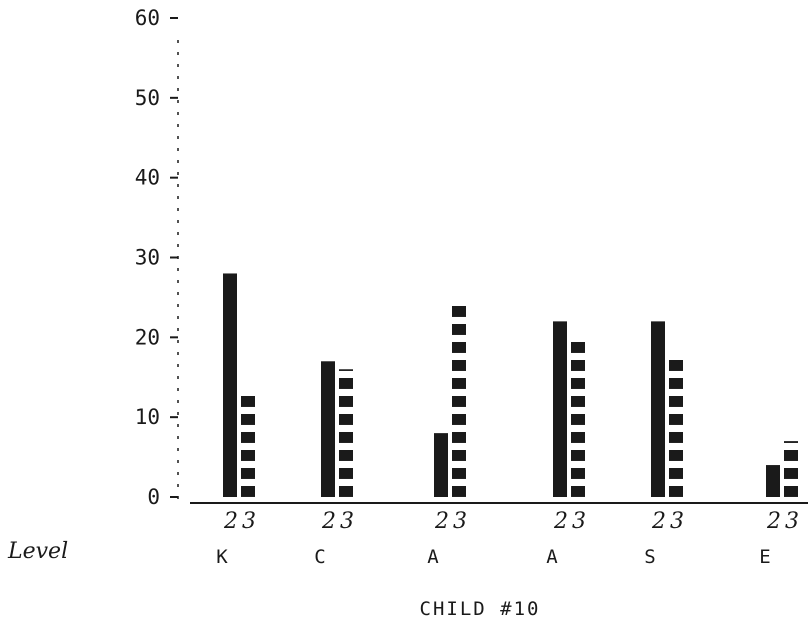  What do you see at coordinates (649, 557) in the screenshot?
I see `category-label: S` at bounding box center [649, 557].